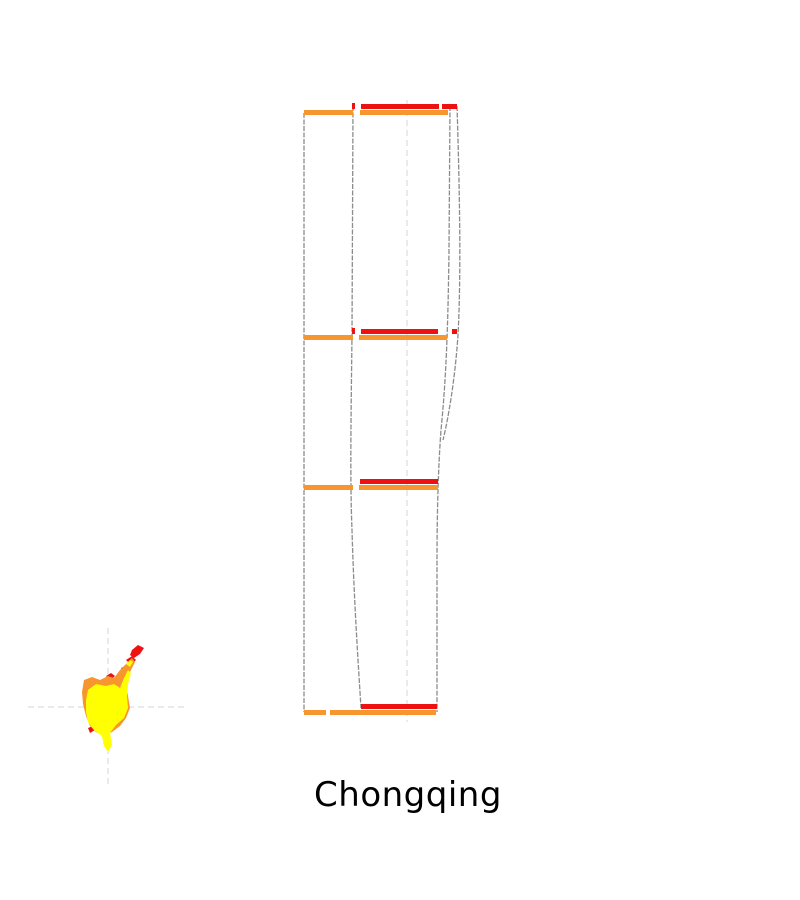 This screenshot has height=900, width=800. I want to click on level-3-red-bar, so click(399, 481).